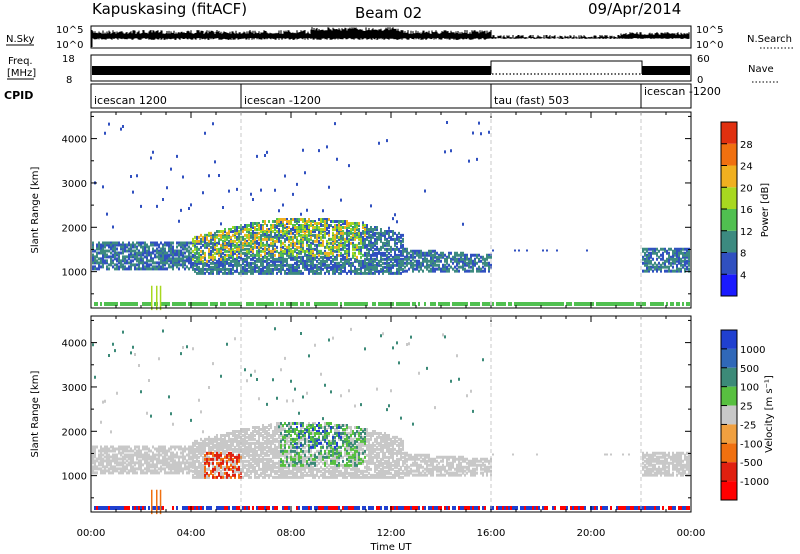 The width and height of the screenshot is (800, 554). I want to click on colorbar-tick-label: 28, so click(746, 145).